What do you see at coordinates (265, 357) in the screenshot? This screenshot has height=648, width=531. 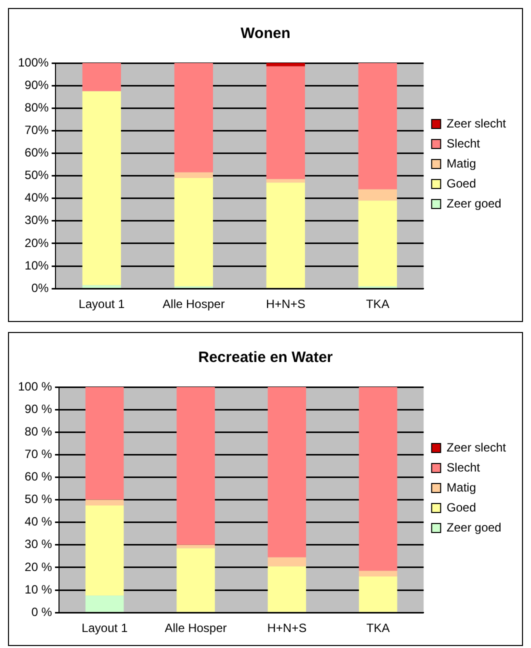 I see `chart-title: Recreatie en Water` at bounding box center [265, 357].